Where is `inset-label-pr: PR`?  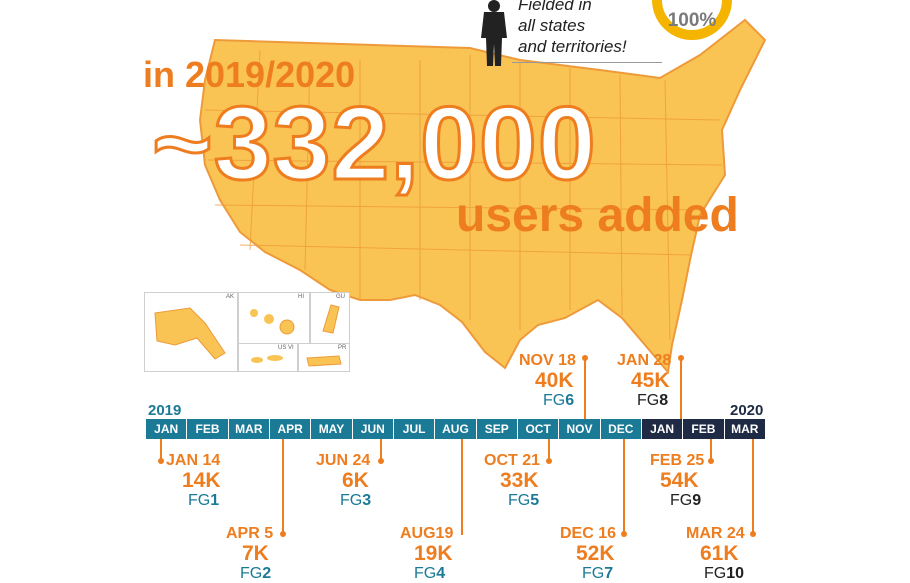 inset-label-pr: PR is located at coordinates (342, 348).